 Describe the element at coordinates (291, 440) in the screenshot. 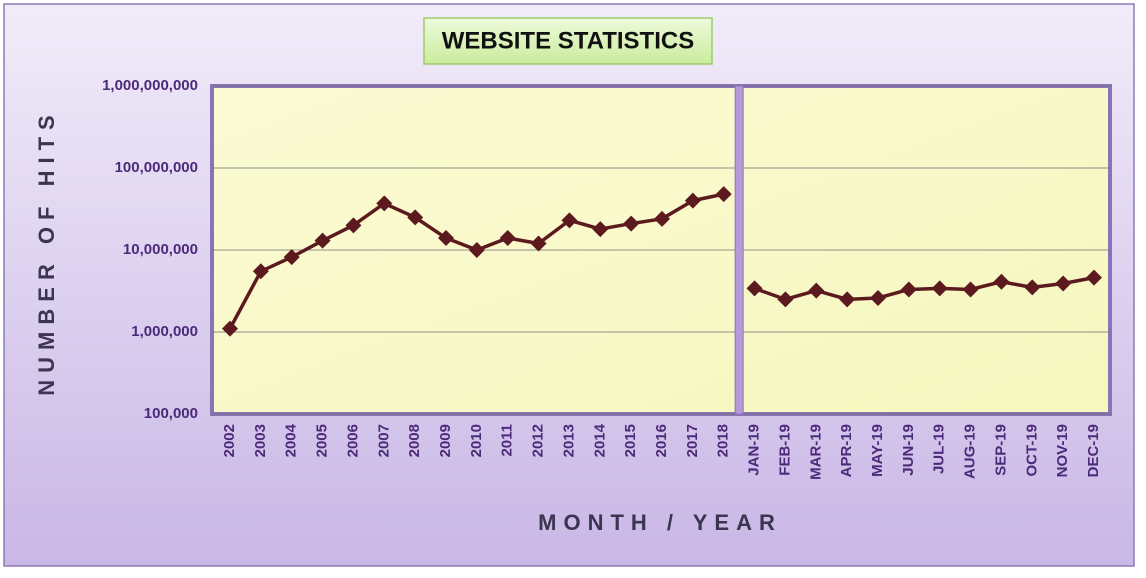

I see `x-tick-label: 2004` at that location.